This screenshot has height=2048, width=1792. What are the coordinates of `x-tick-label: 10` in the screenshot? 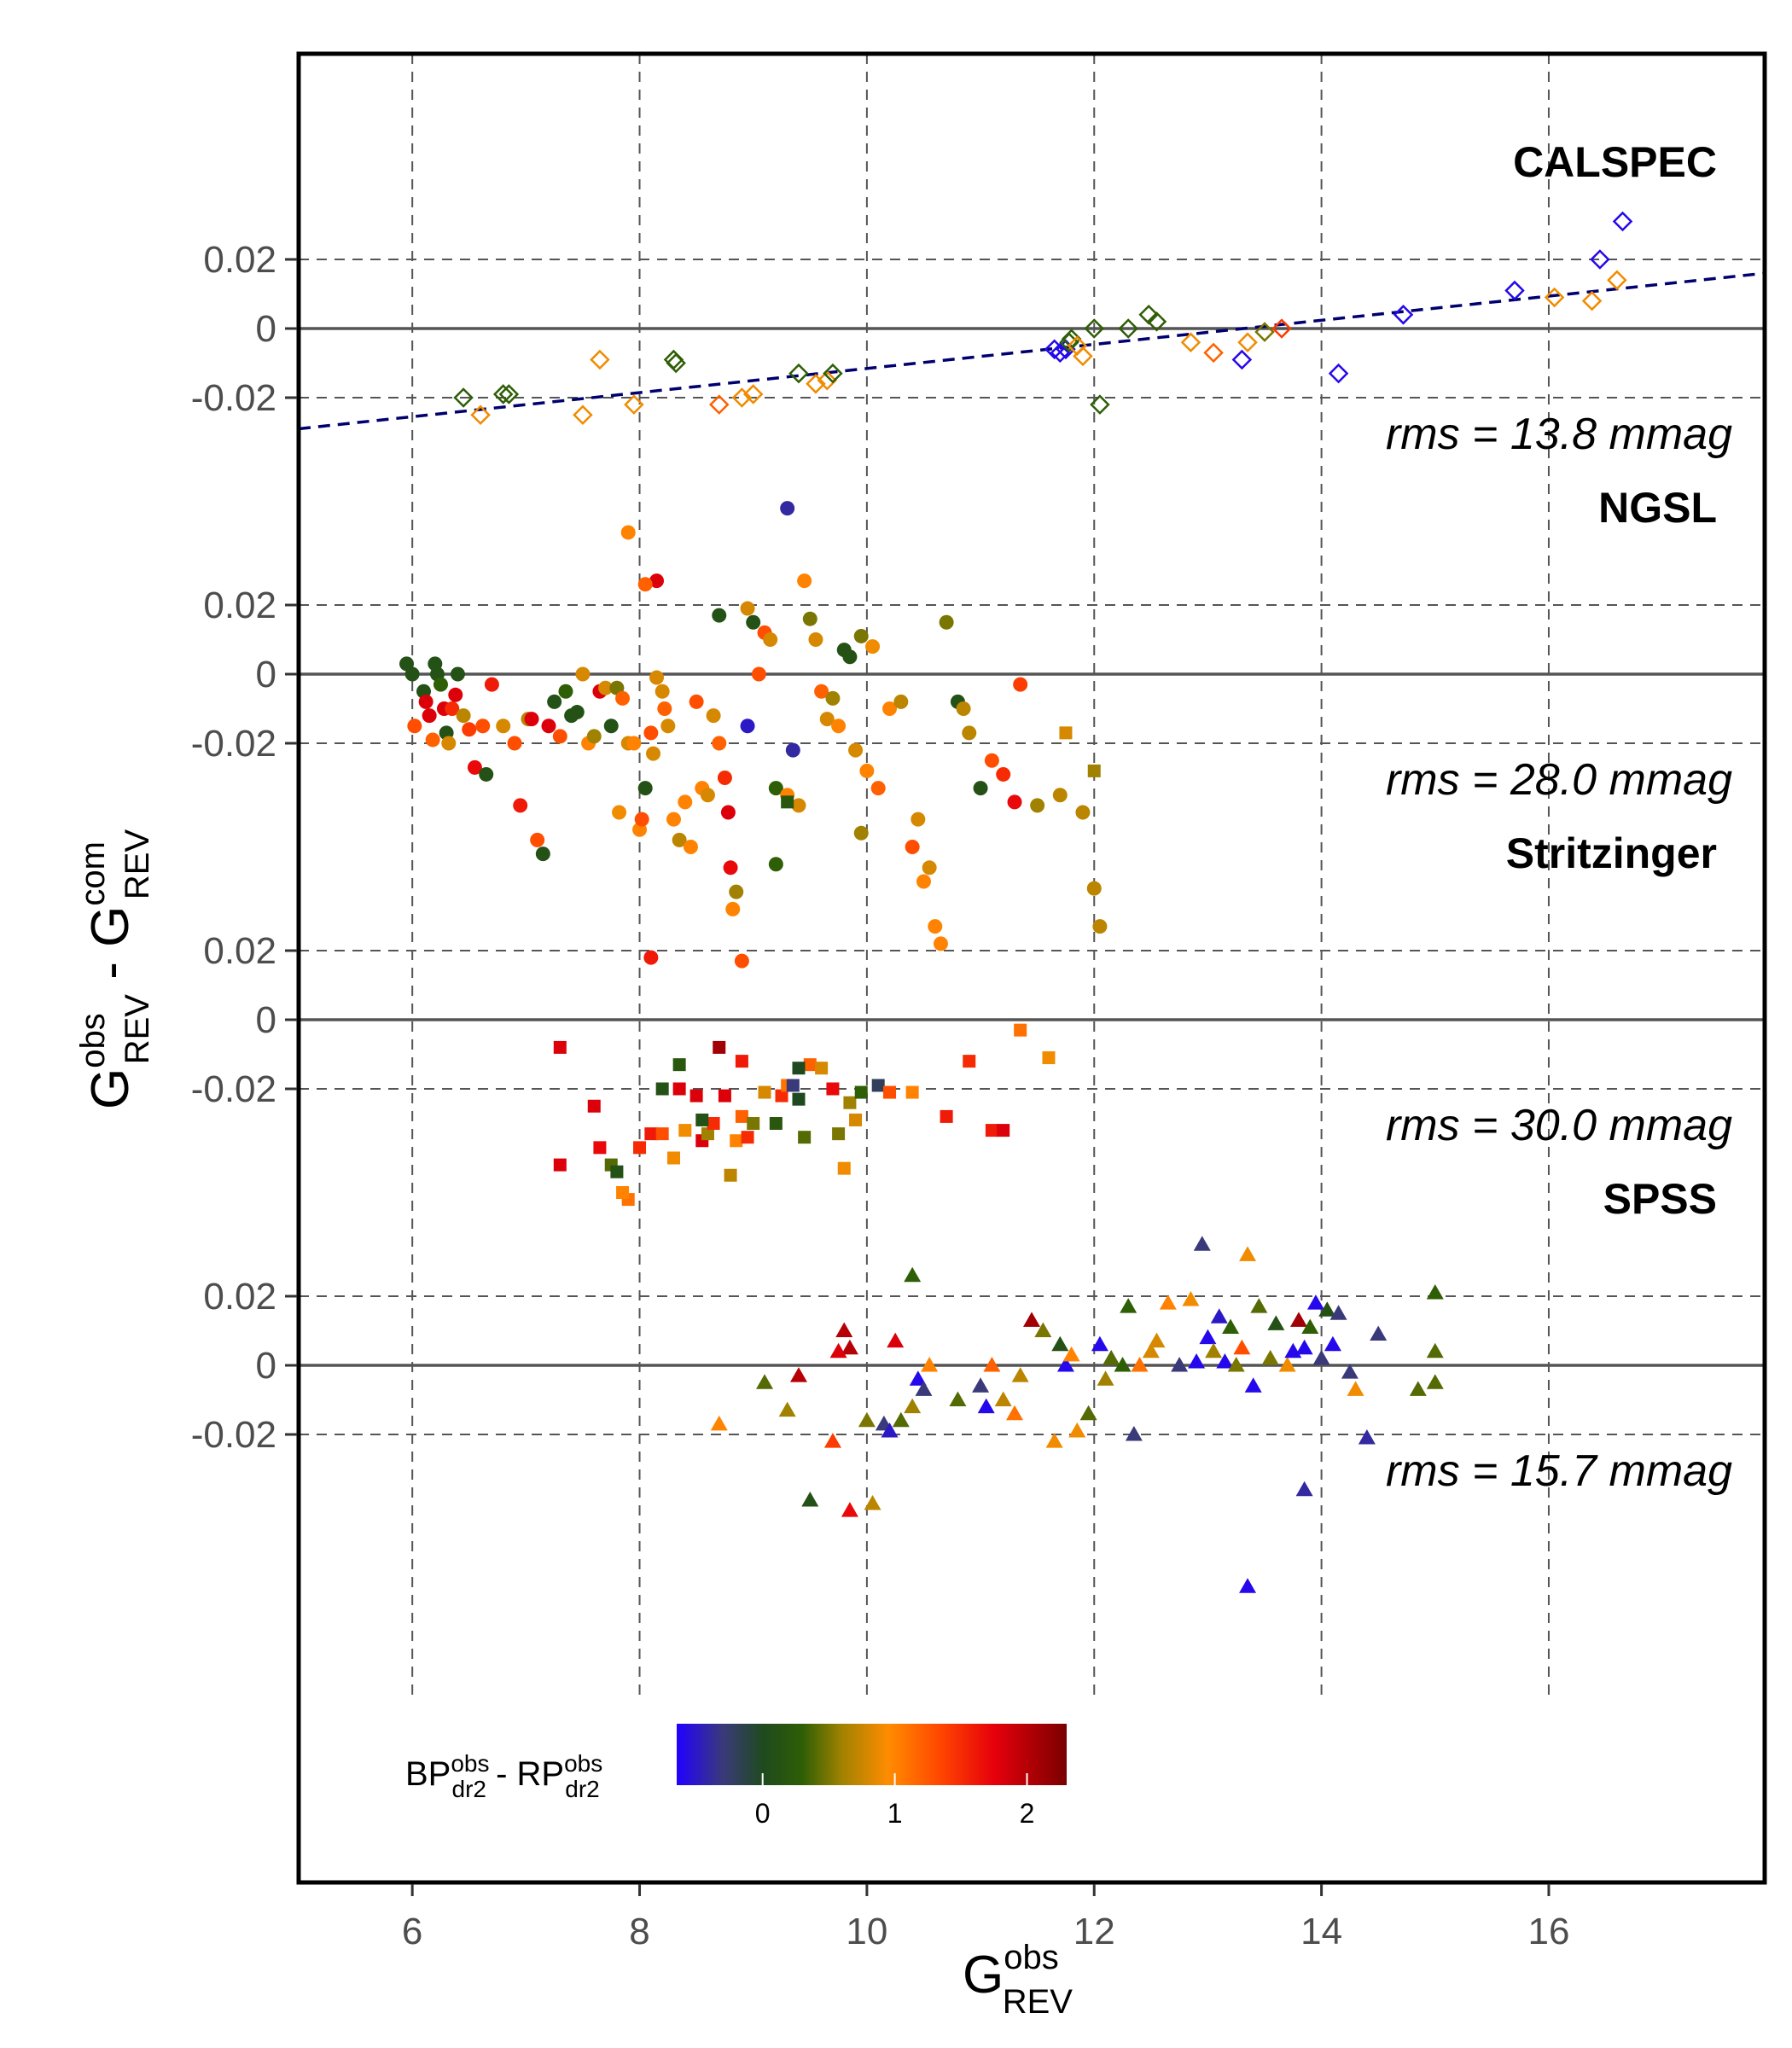 It's located at (866, 1932).